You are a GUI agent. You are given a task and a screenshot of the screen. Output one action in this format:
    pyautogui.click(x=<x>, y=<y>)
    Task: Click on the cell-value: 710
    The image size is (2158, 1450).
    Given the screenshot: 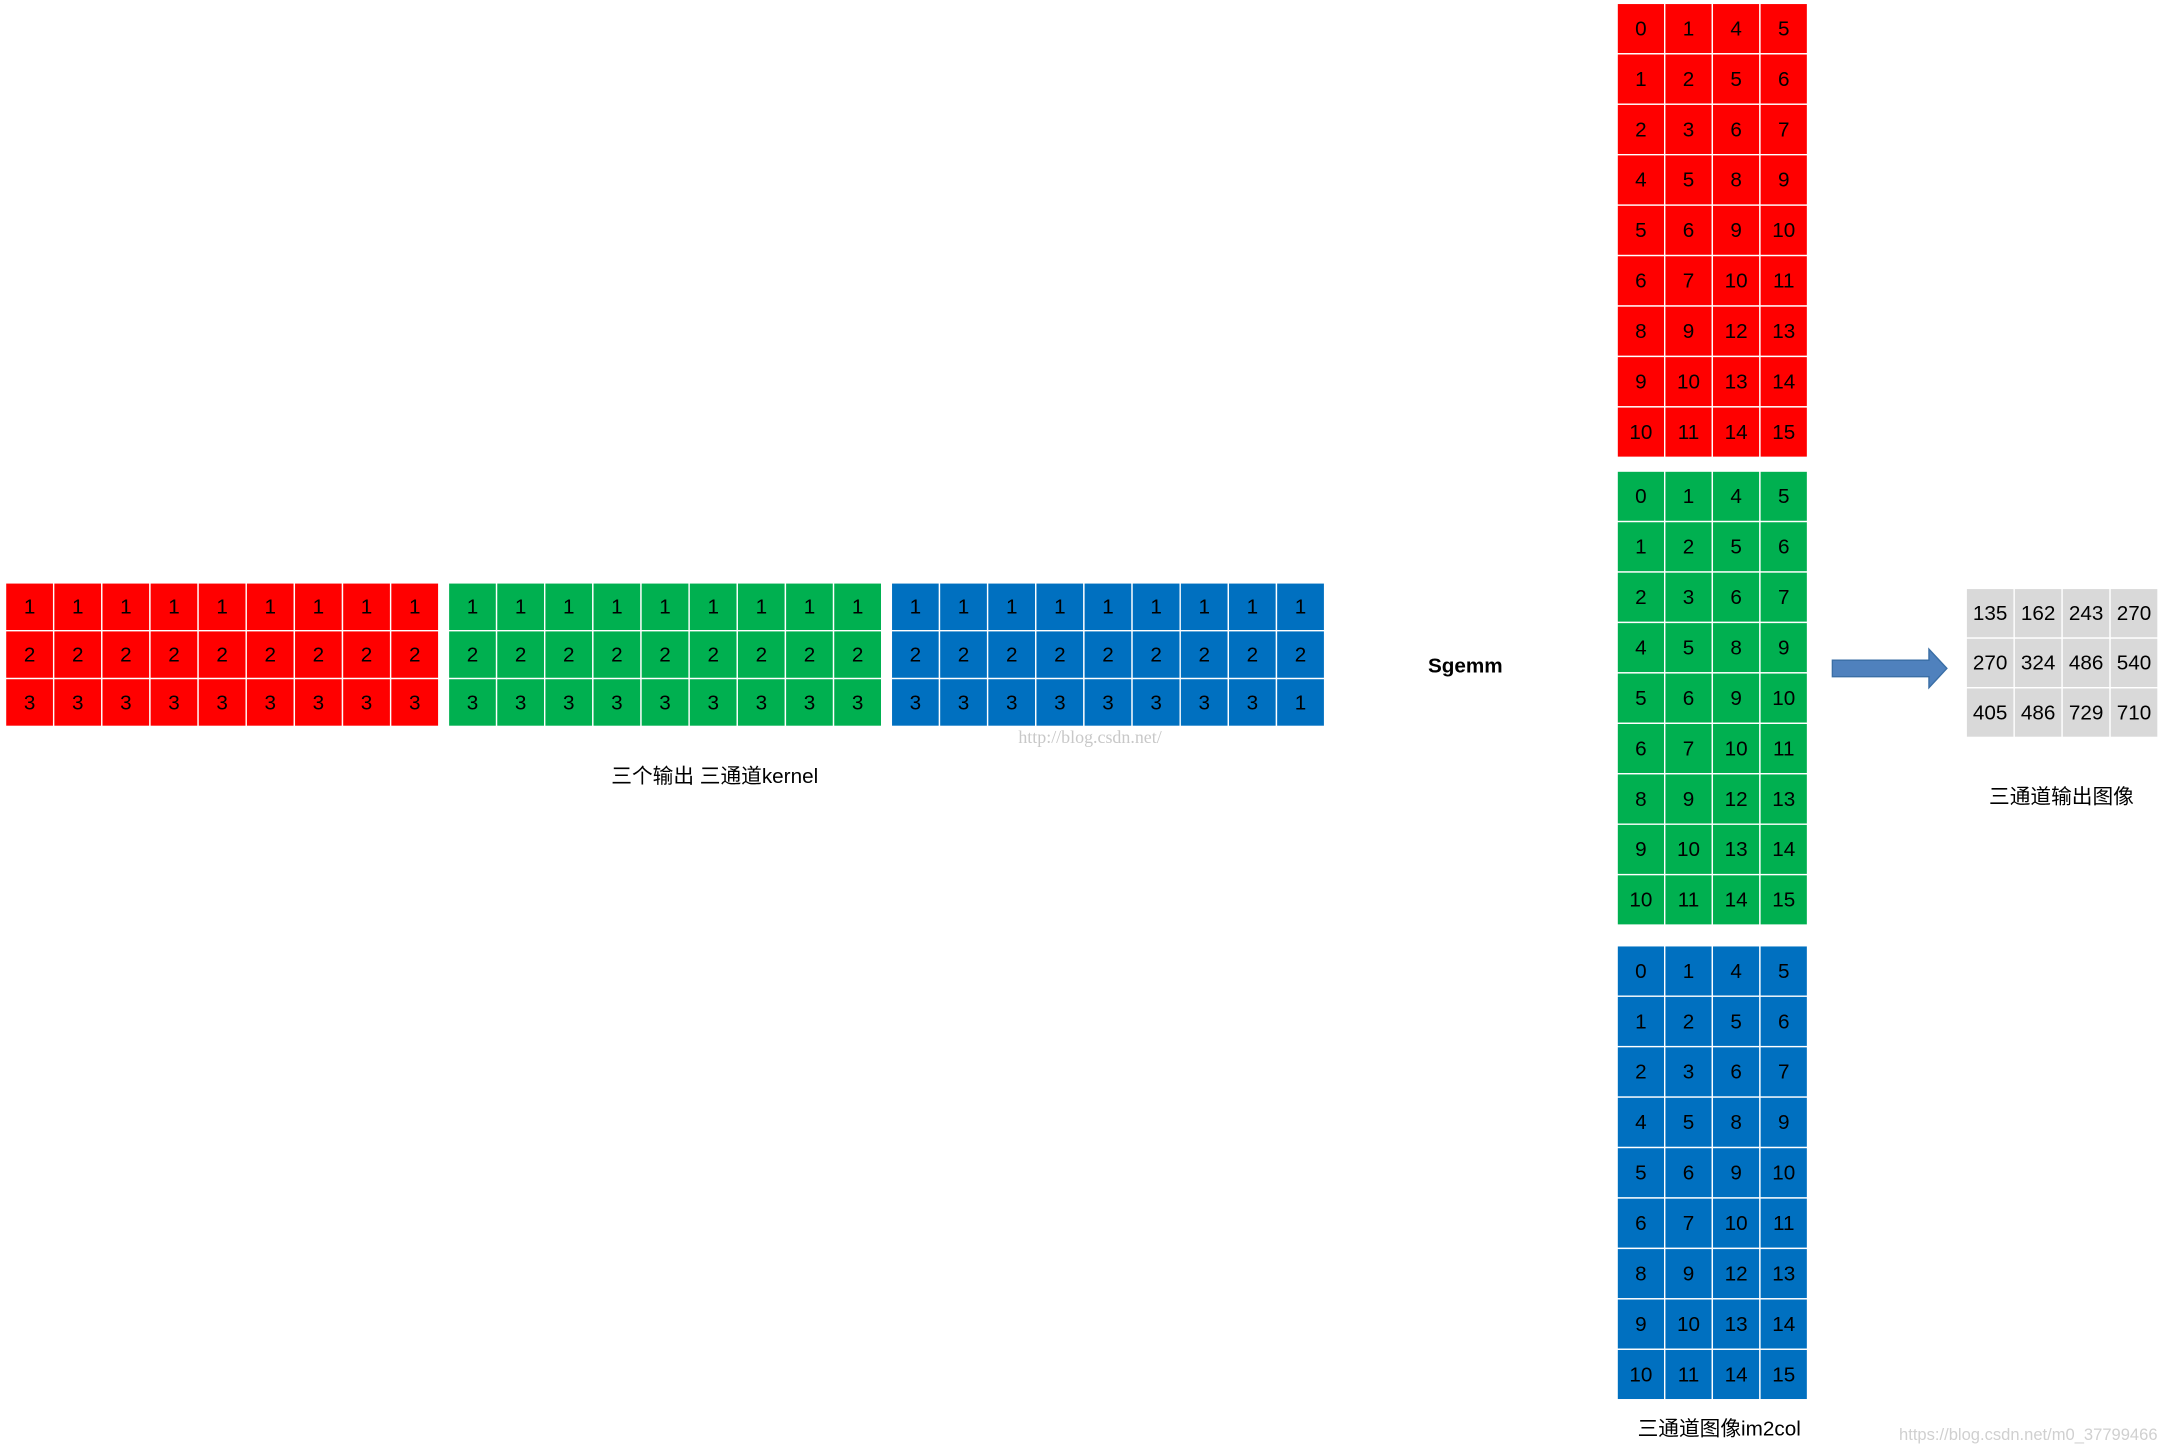 What is the action you would take?
    pyautogui.click(x=2134, y=712)
    